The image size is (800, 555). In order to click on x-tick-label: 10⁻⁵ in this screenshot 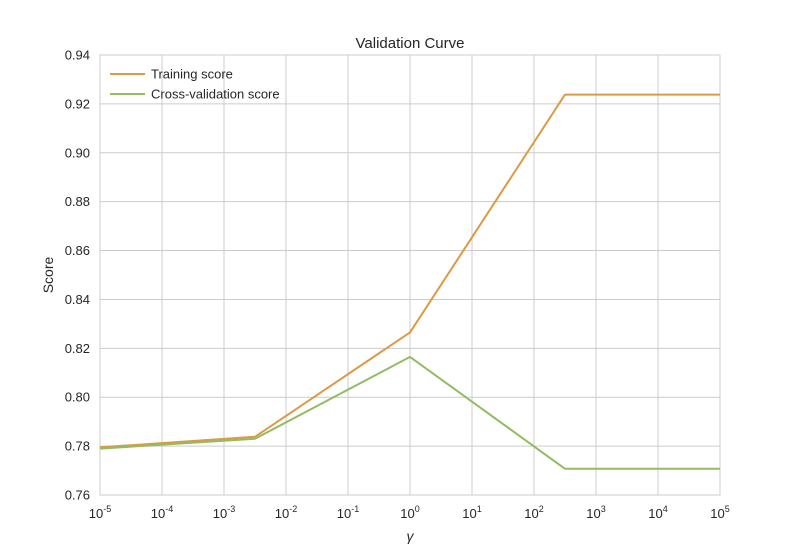, I will do `click(100, 512)`.